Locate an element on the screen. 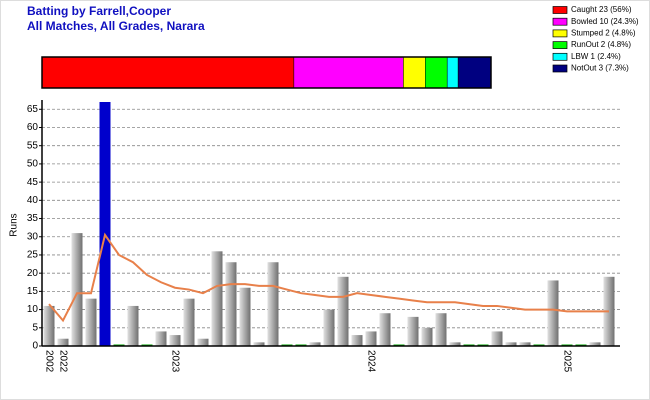 The image size is (650, 400). y-tick-label: 5 is located at coordinates (35, 327).